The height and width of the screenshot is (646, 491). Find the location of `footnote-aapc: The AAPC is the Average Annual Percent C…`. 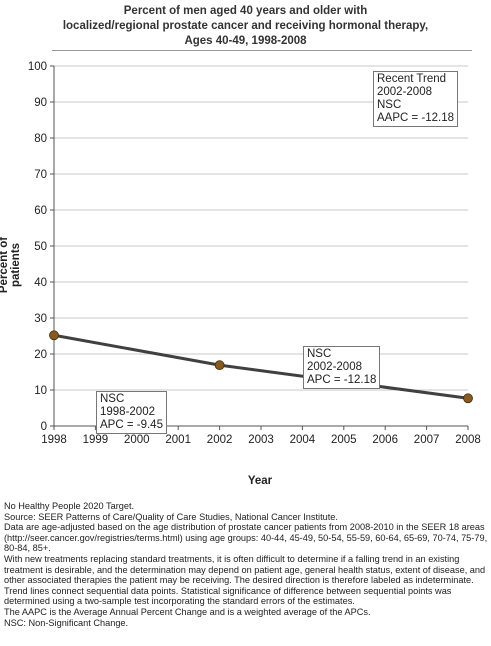

footnote-aapc: The AAPC is the Average Annual Percent C… is located at coordinates (187, 611).